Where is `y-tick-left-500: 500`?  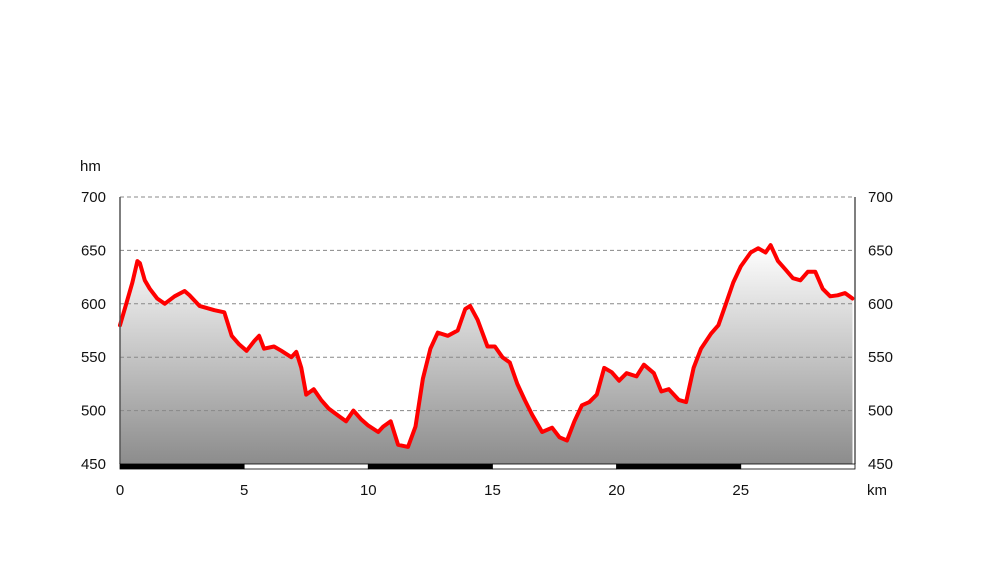
y-tick-left-500: 500 is located at coordinates (93, 411).